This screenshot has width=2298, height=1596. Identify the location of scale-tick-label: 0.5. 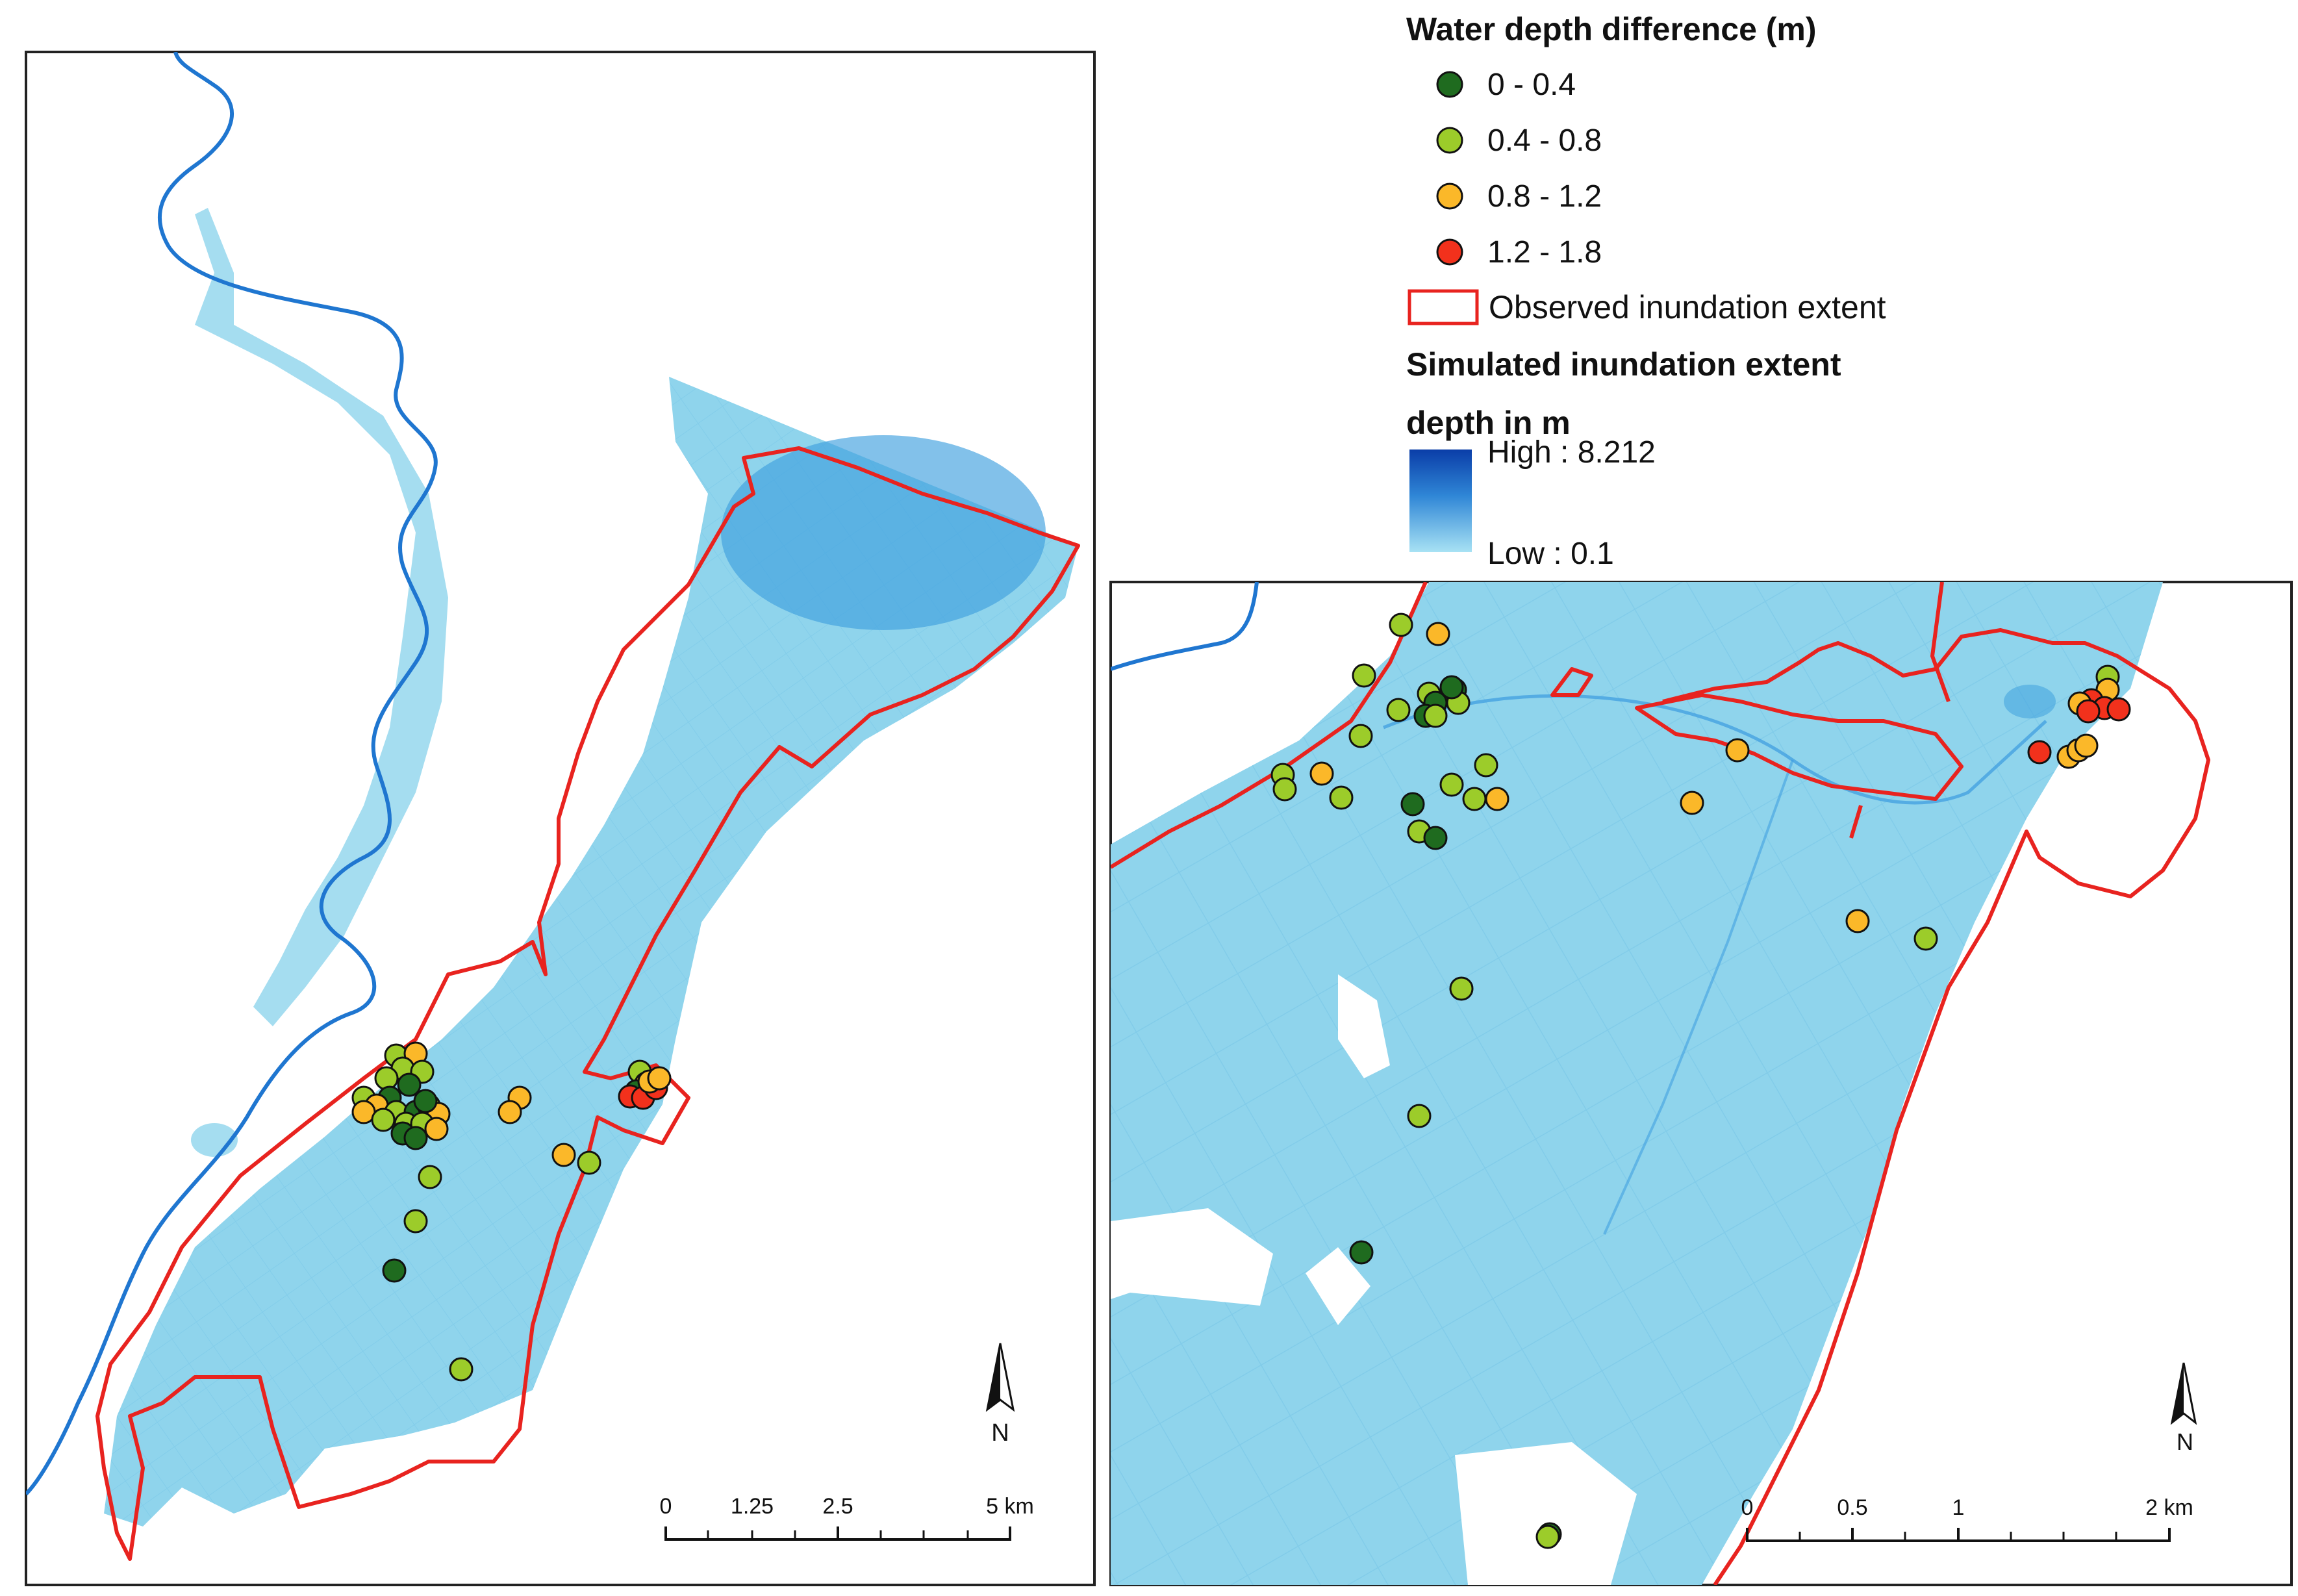
(1852, 1507).